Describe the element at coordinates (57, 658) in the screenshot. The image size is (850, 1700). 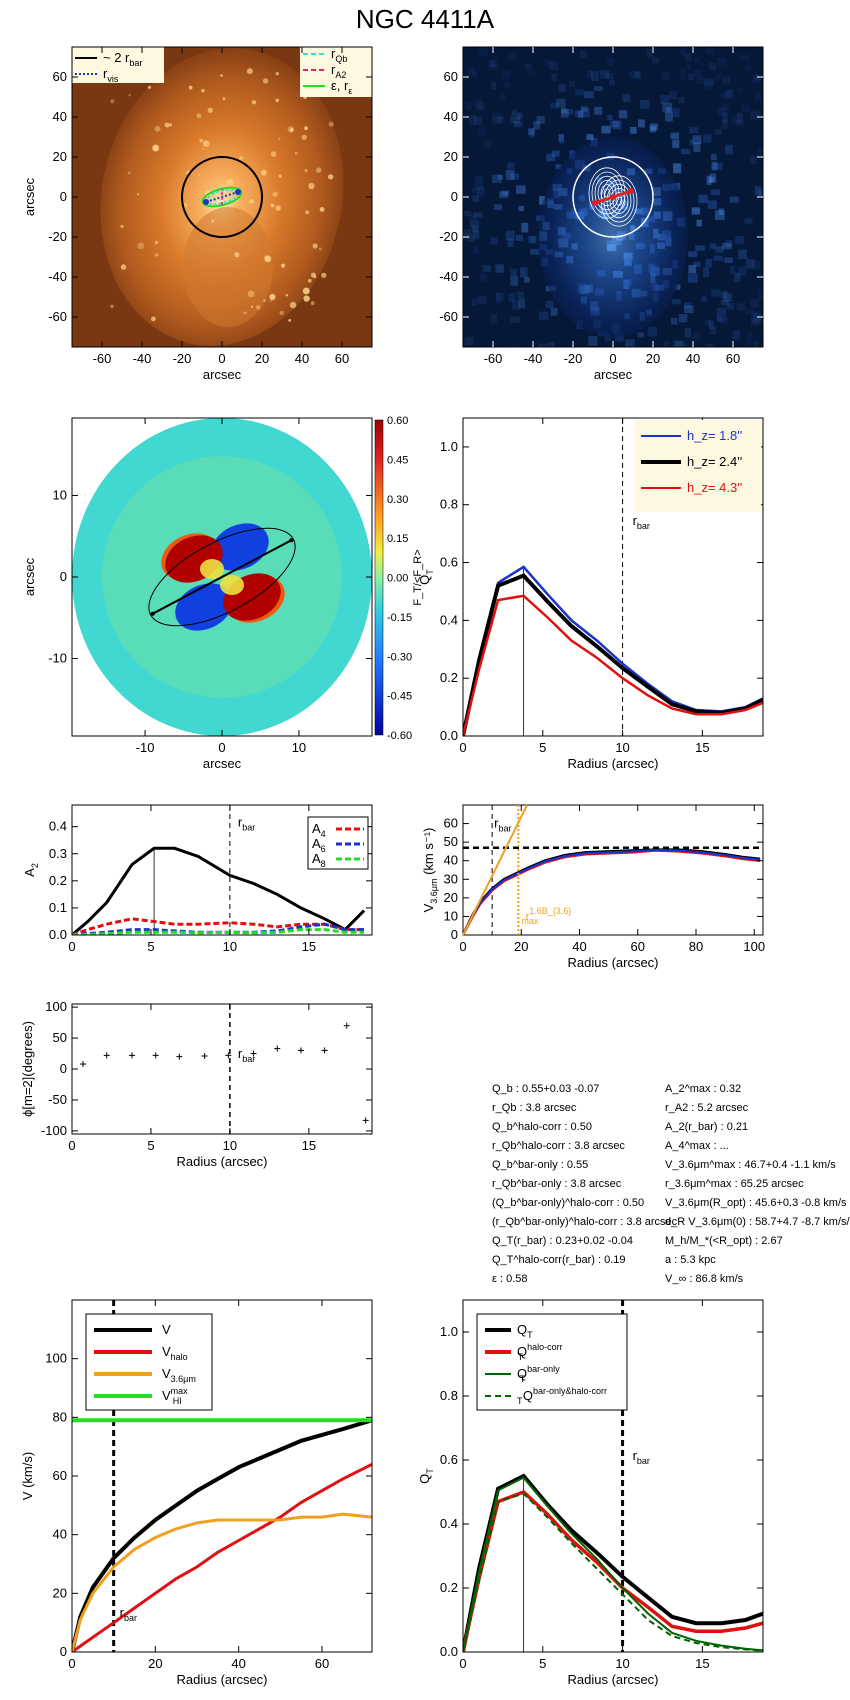
I see `y-tick-label: -10` at that location.